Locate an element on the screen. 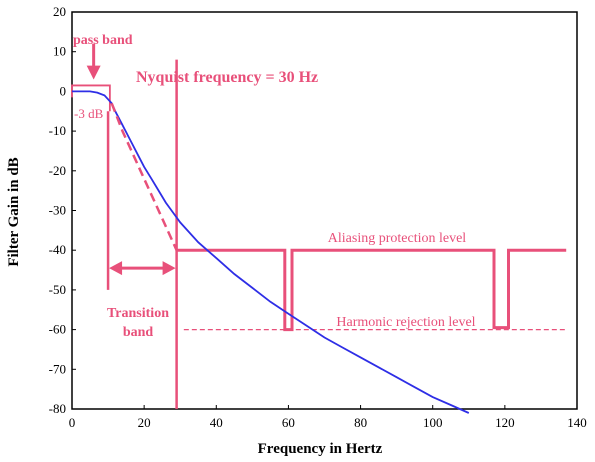  ideal-rolloff-line is located at coordinates (144, 176).